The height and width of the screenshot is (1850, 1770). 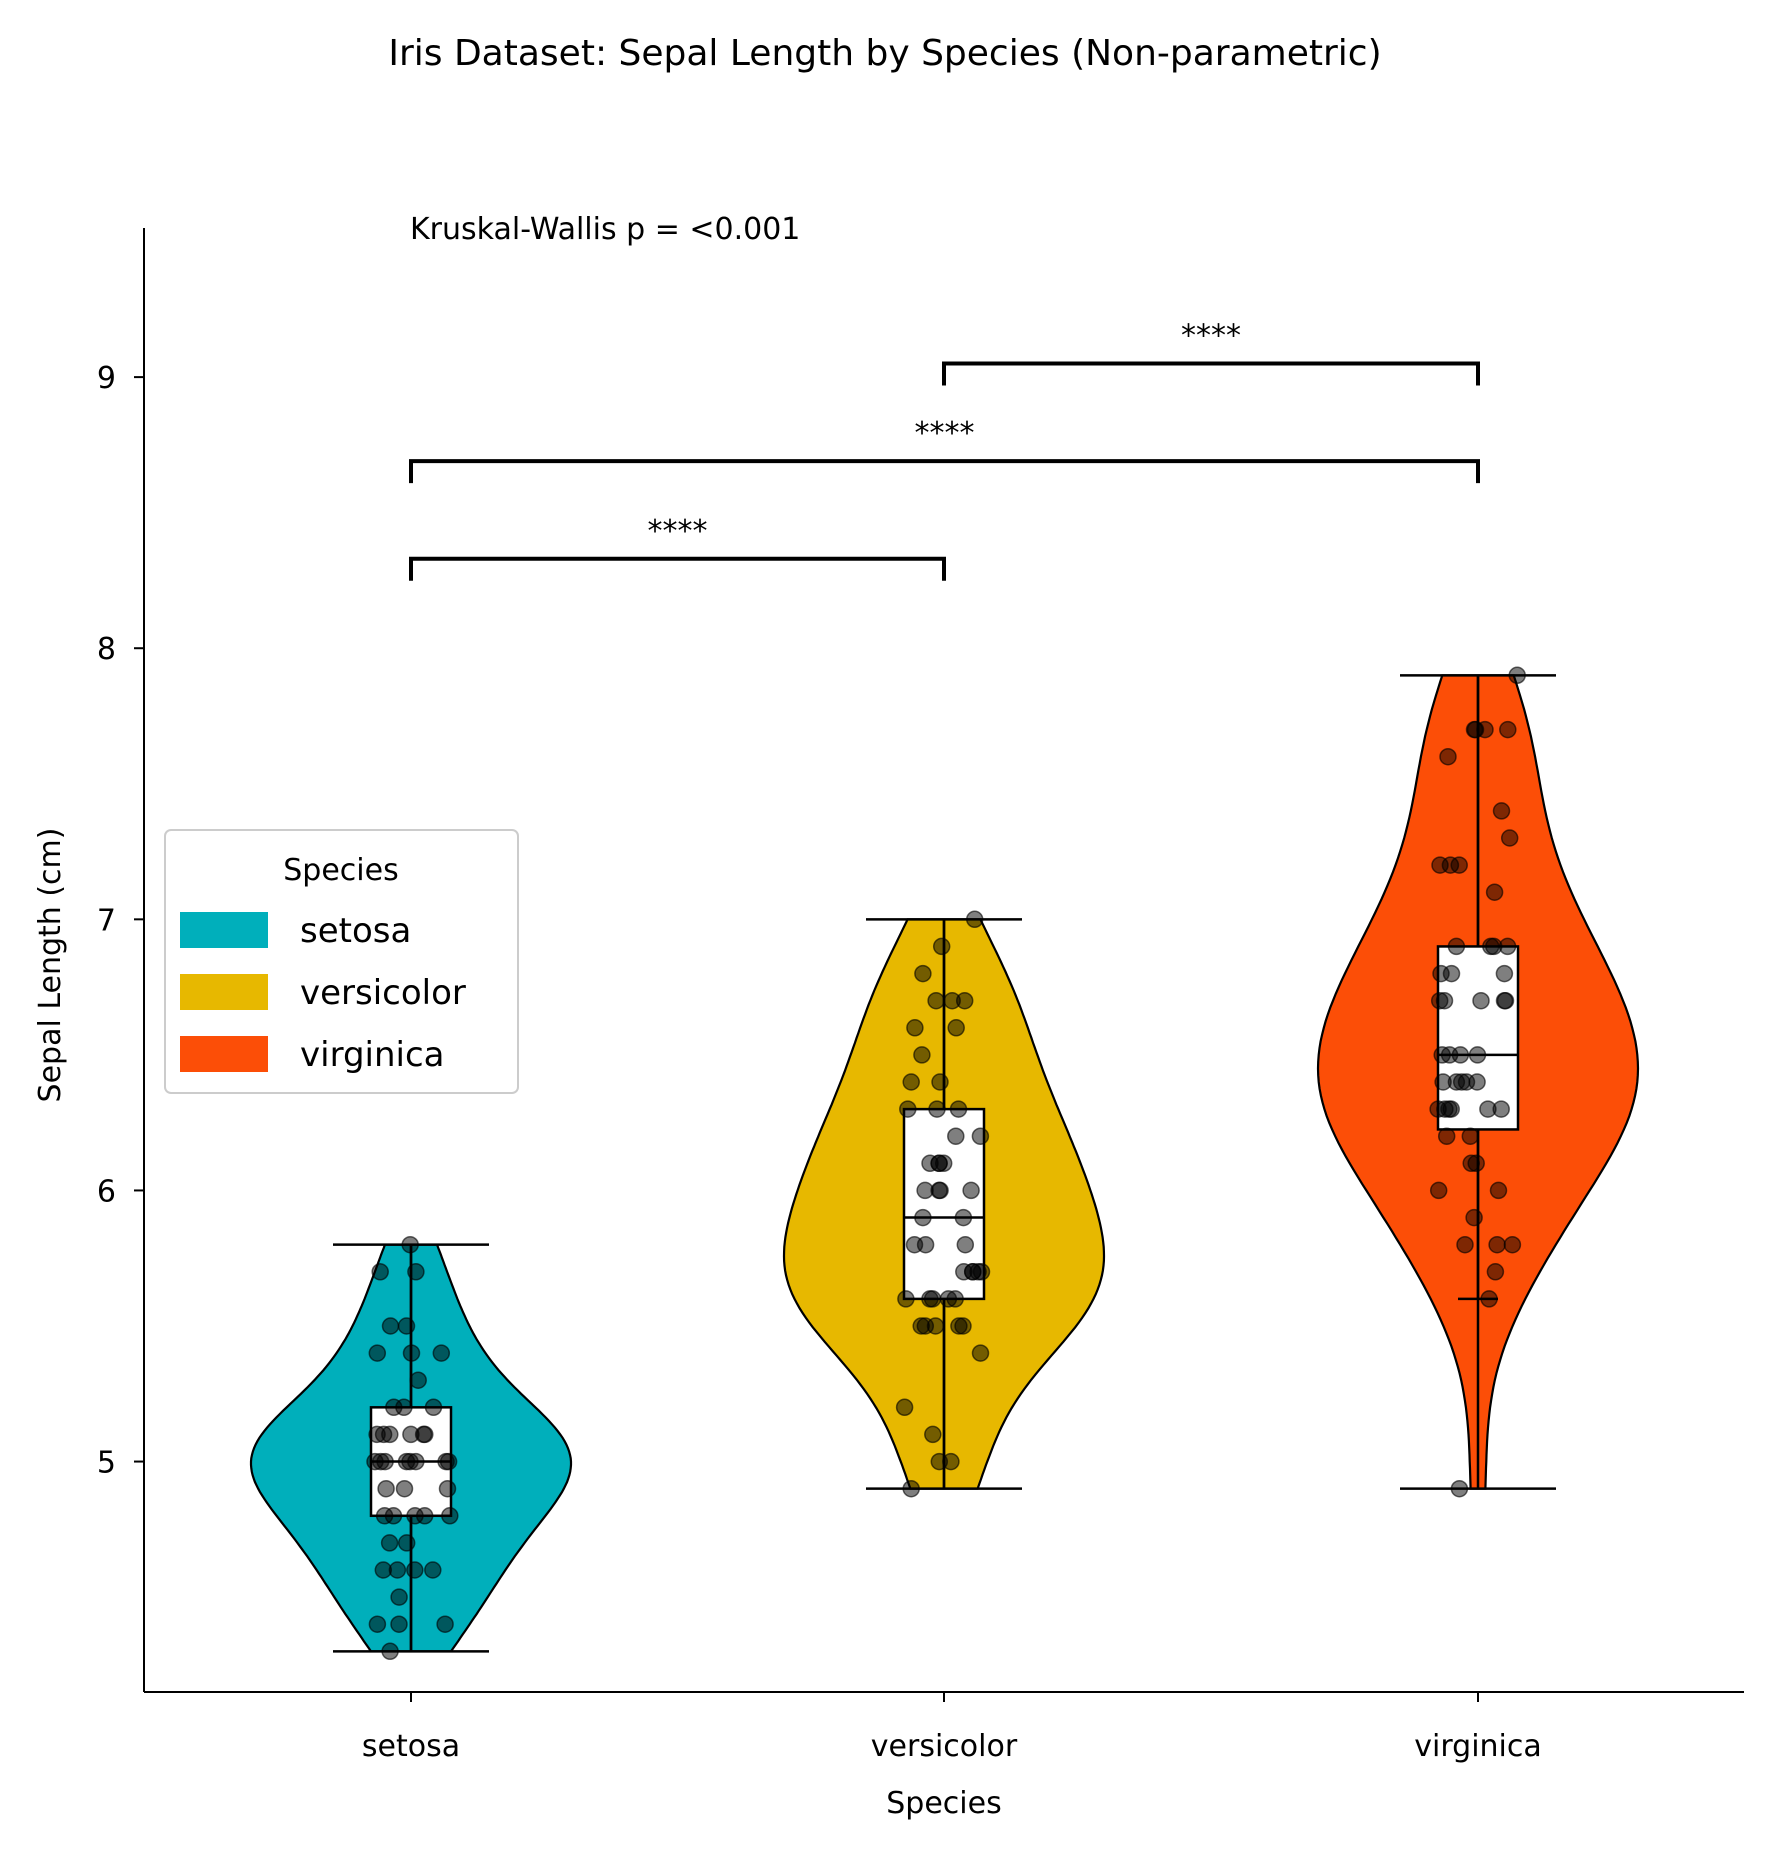 I want to click on legend-items: setosa versicolor virginica, so click(x=323, y=993).